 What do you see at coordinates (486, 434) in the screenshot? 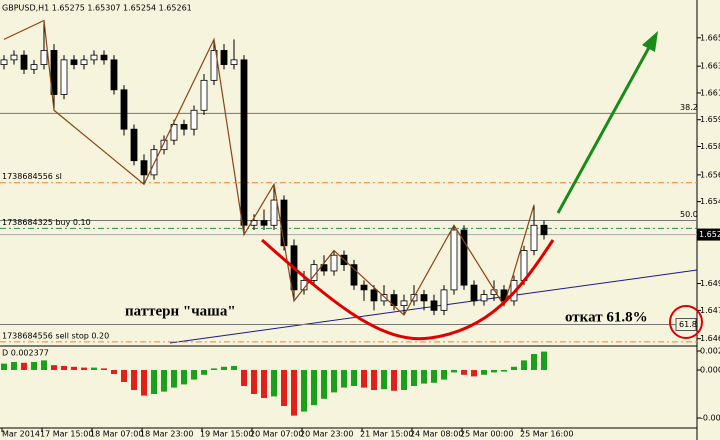
I see `x-tick-label: 25 Mar 00:00` at bounding box center [486, 434].